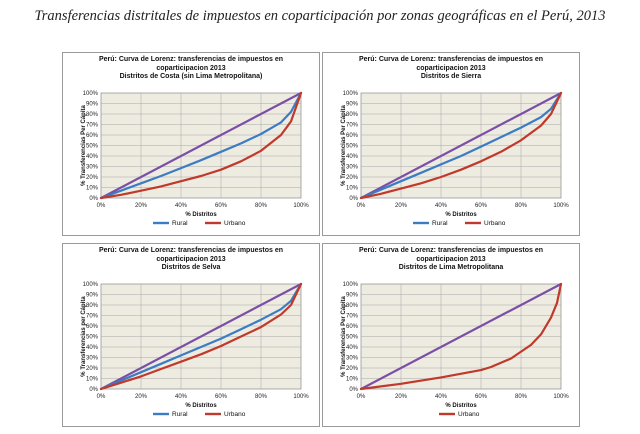  I want to click on chart-title-line: Distritos de Selva, so click(191, 267).